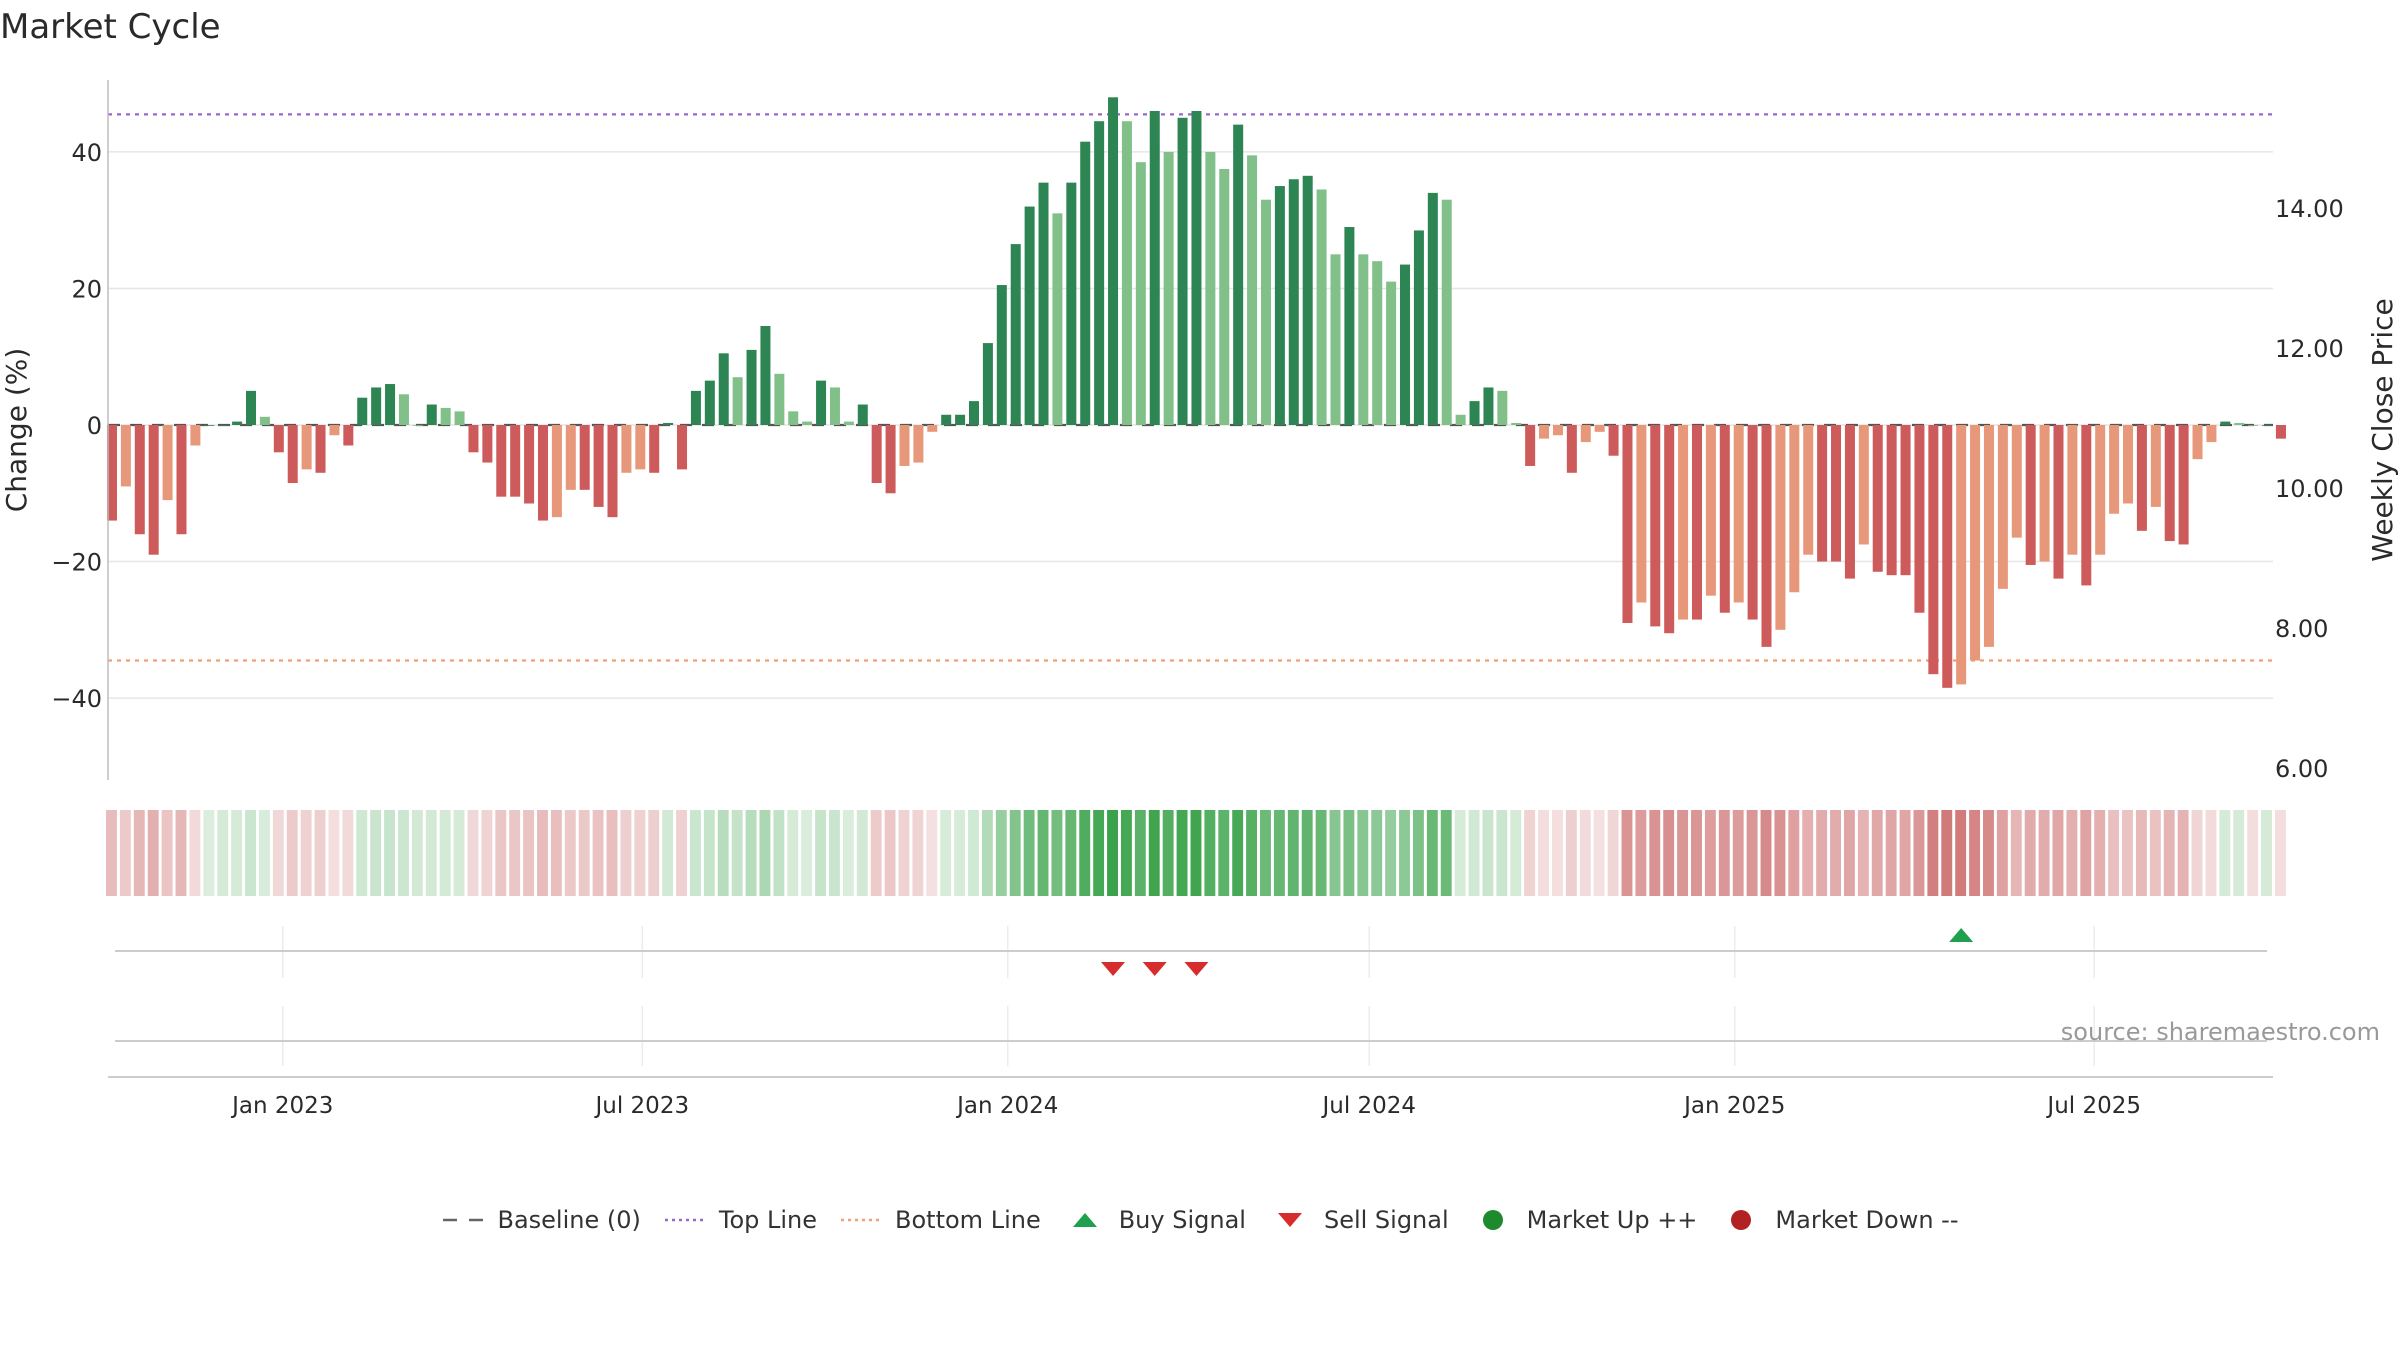 The height and width of the screenshot is (1350, 2400). What do you see at coordinates (76, 699) in the screenshot?
I see `y-tick-label: −40` at bounding box center [76, 699].